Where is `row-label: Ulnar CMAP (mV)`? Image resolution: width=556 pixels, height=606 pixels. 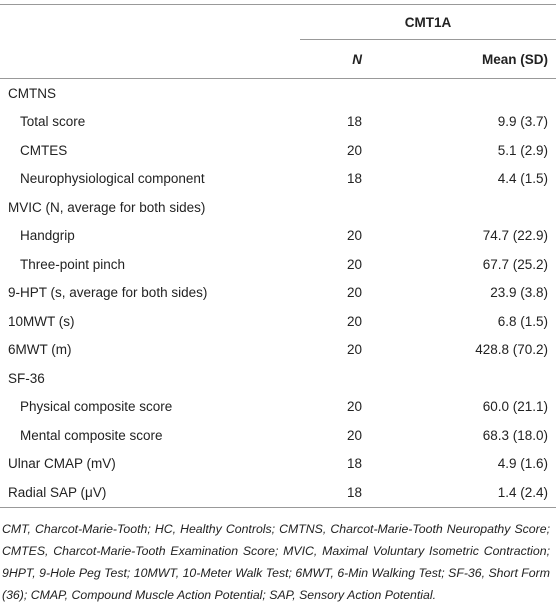
row-label: Ulnar CMAP (mV) is located at coordinates (62, 464).